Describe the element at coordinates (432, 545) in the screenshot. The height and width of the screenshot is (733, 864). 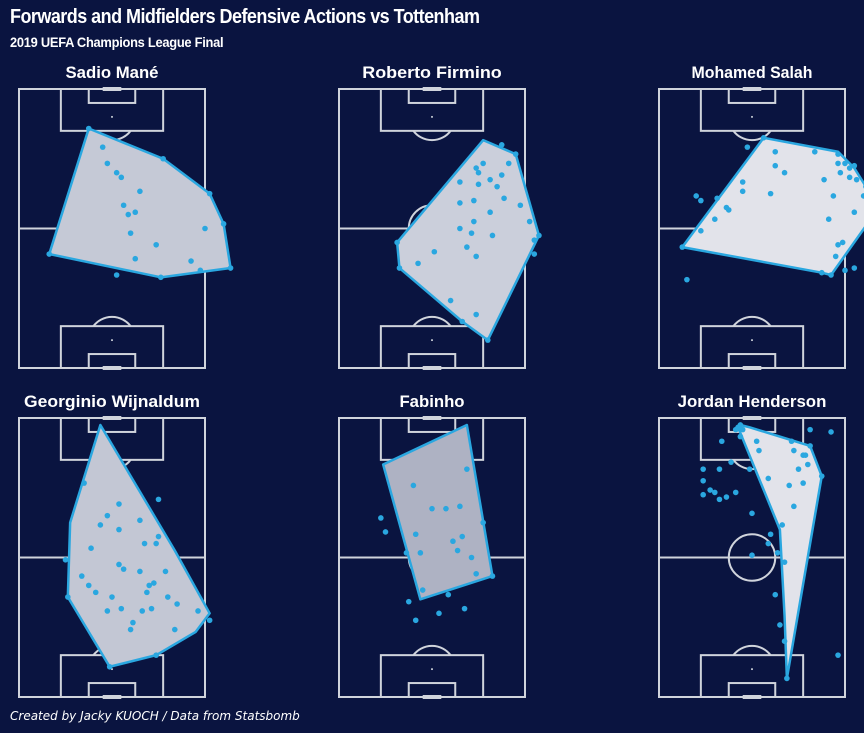
I see `pitch-panel: Fabinho` at that location.